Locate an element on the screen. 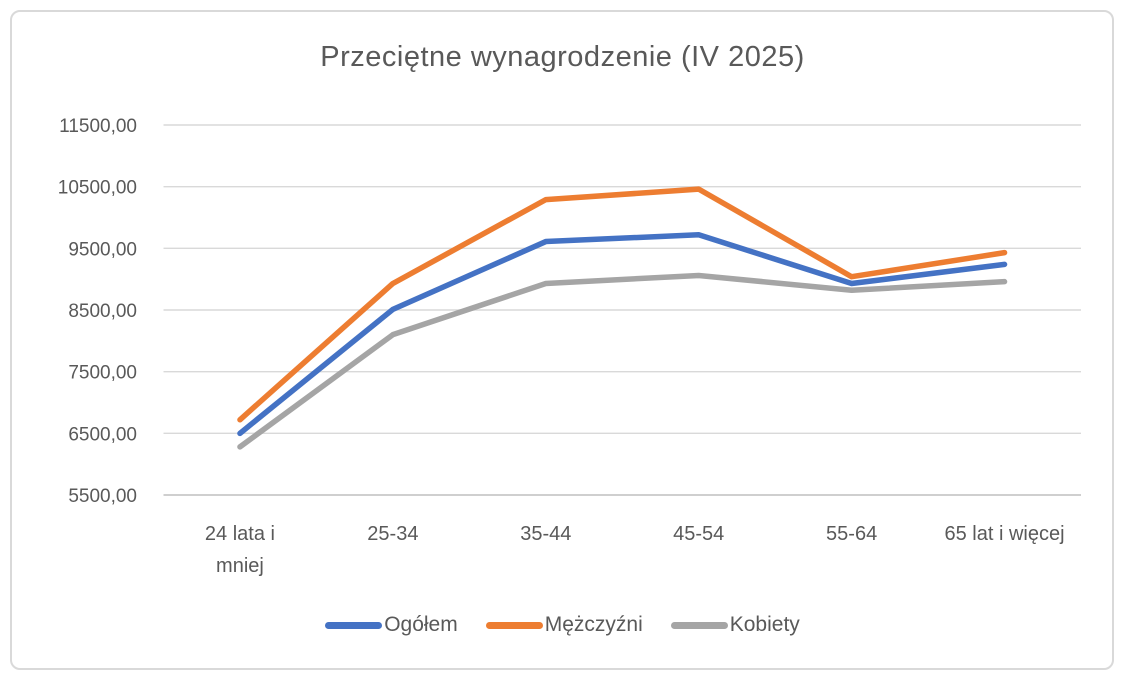 Image resolution: width=1125 pixels, height=681 pixels. y-tick-label: 8500,00 is located at coordinates (102, 311).